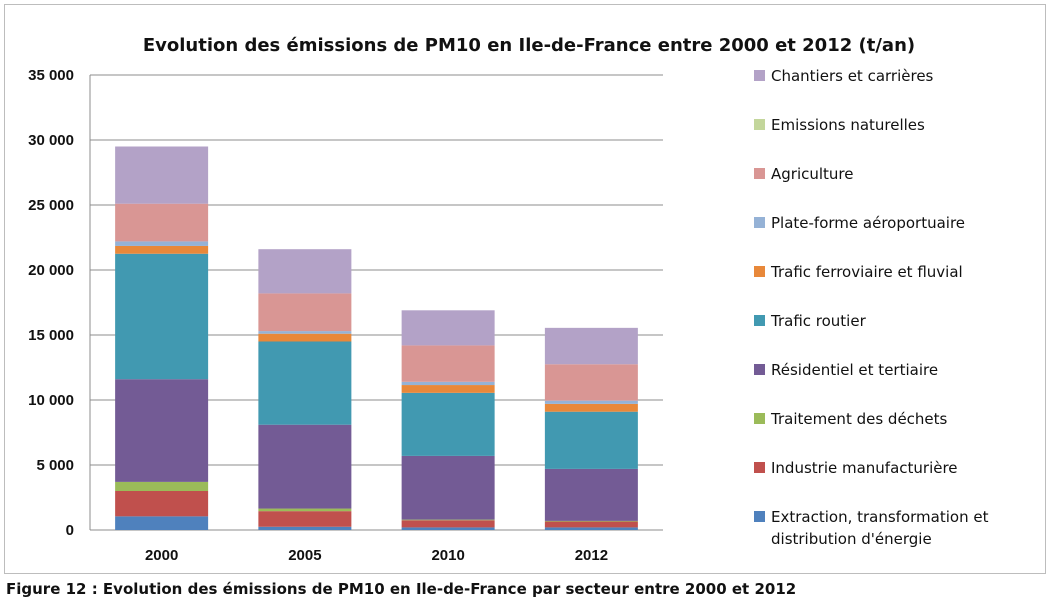 This screenshot has height=610, width=1053. Describe the element at coordinates (51, 270) in the screenshot. I see `y-tick-label: 20 000` at that location.